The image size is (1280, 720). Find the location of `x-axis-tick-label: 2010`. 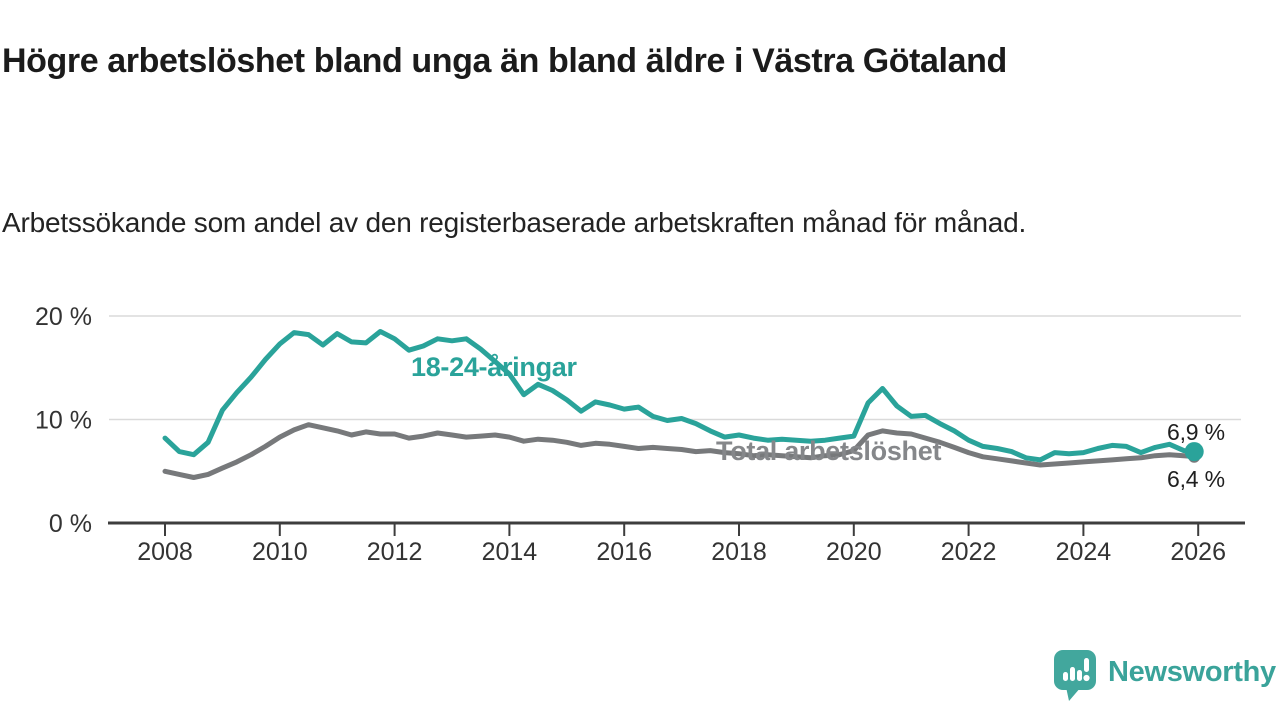

x-axis-tick-label: 2010 is located at coordinates (280, 552).